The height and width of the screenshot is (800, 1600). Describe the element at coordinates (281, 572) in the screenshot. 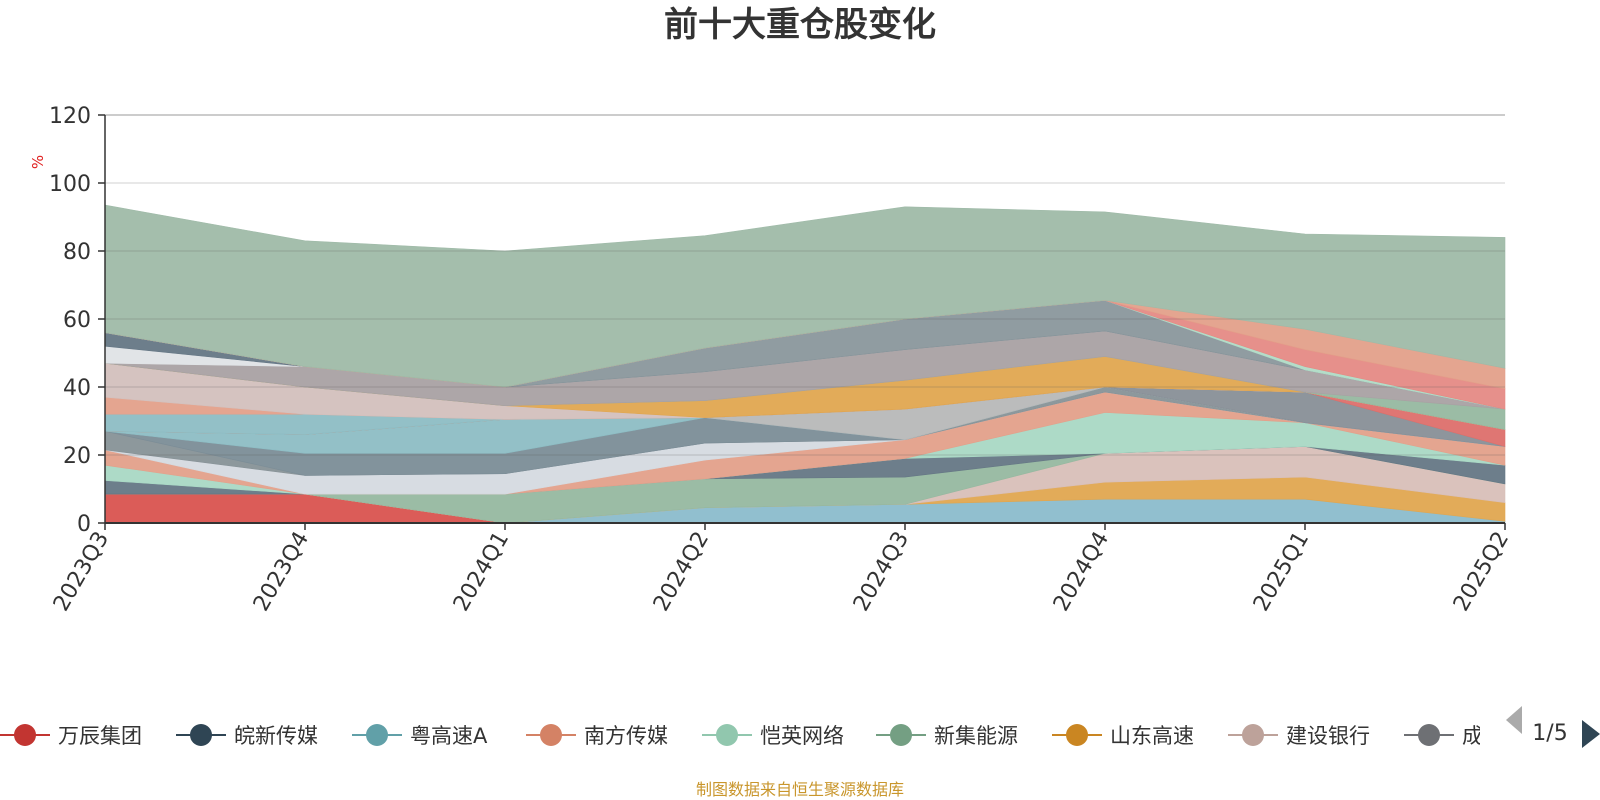

I see `x-tick-label: 2023Q4` at that location.